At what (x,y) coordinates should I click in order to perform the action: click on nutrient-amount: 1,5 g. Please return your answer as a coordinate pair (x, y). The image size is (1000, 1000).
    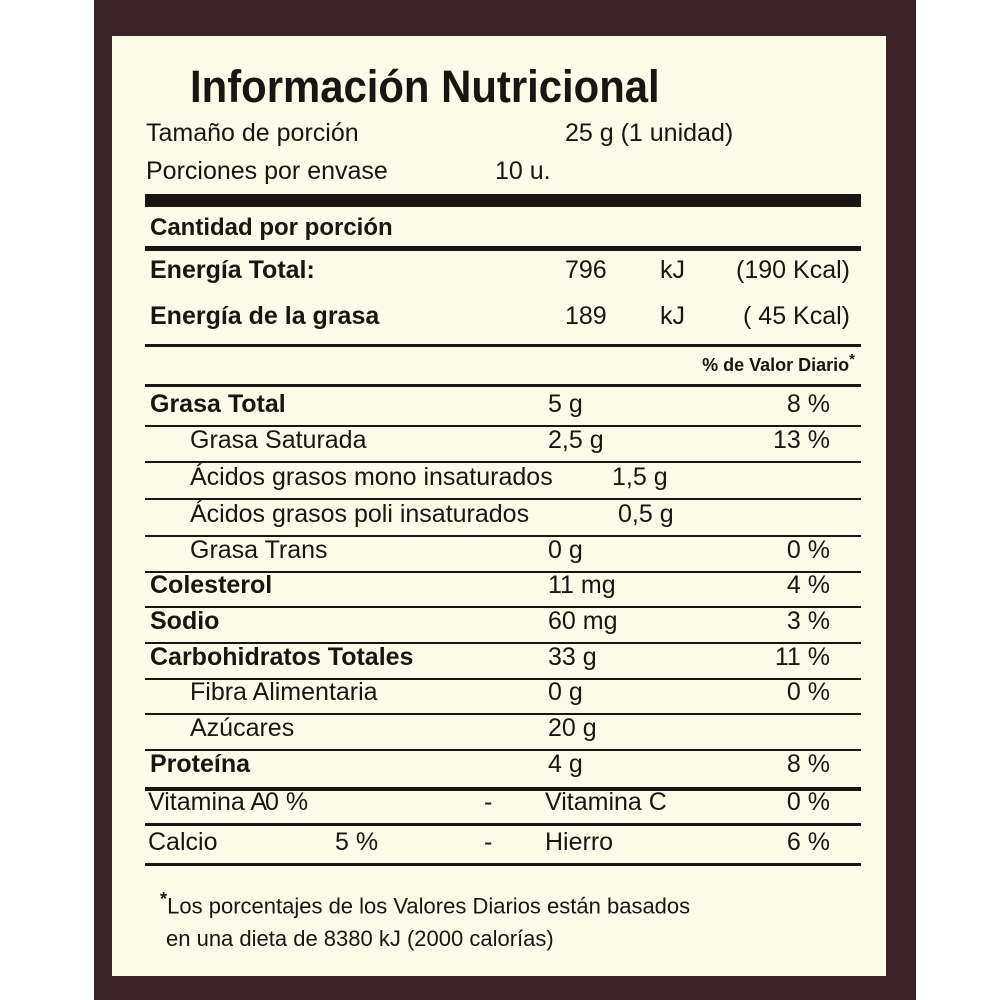
    Looking at the image, I should click on (640, 477).